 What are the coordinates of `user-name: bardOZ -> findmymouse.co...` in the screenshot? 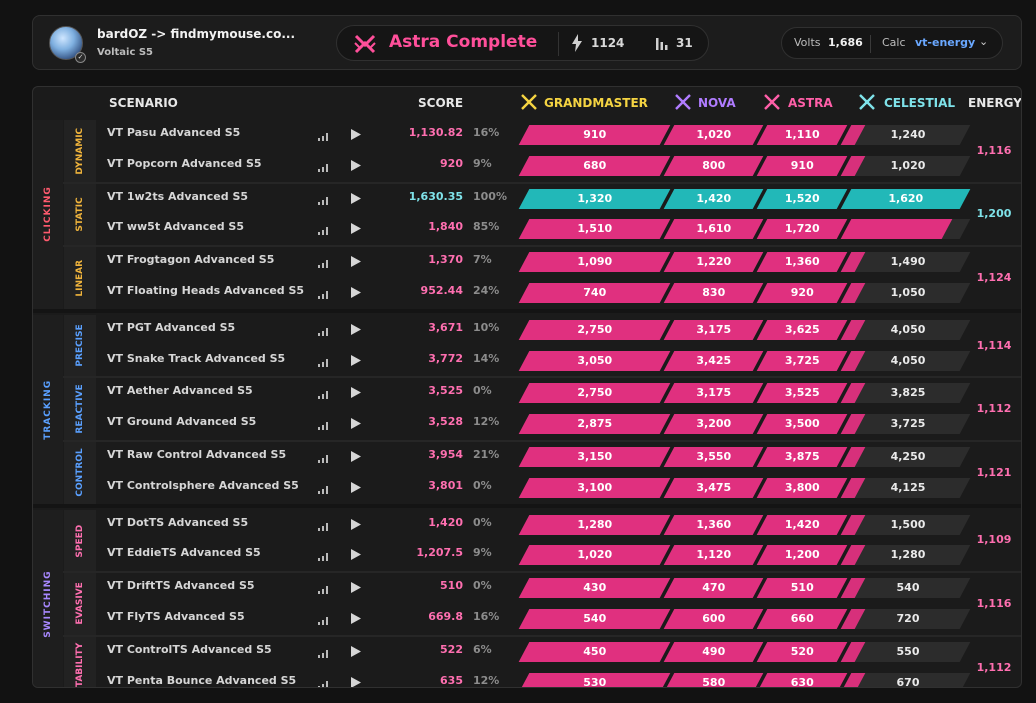 It's located at (196, 34).